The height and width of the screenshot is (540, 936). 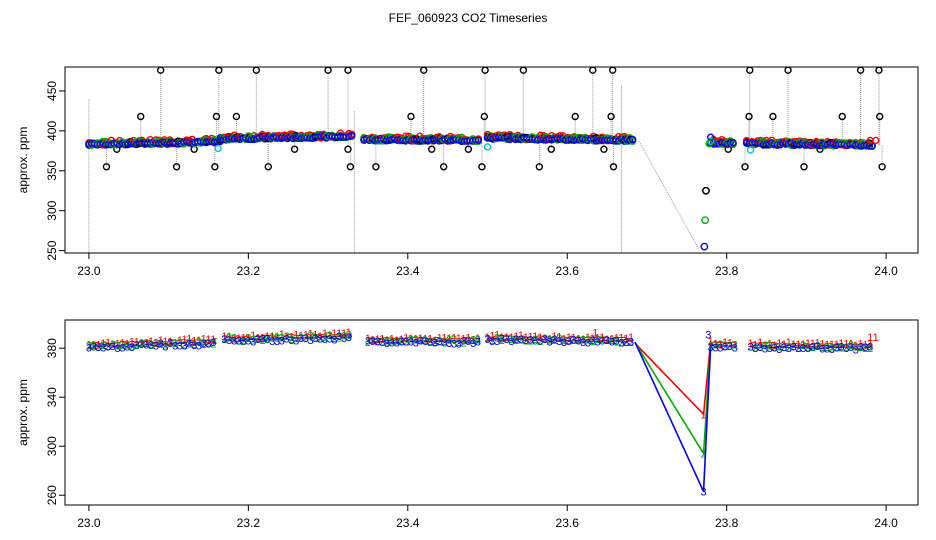 What do you see at coordinates (709, 143) in the screenshot?
I see `series-point-green` at bounding box center [709, 143].